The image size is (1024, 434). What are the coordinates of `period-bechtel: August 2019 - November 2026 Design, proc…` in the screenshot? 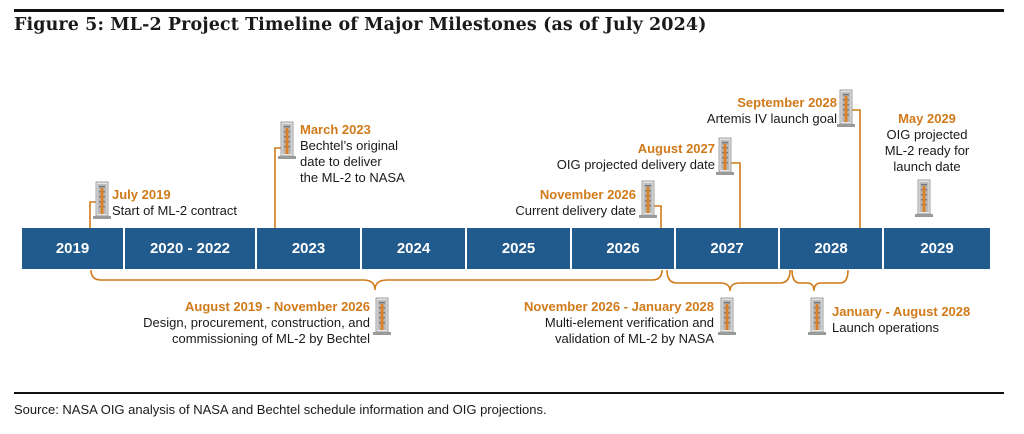 It's located at (256, 323).